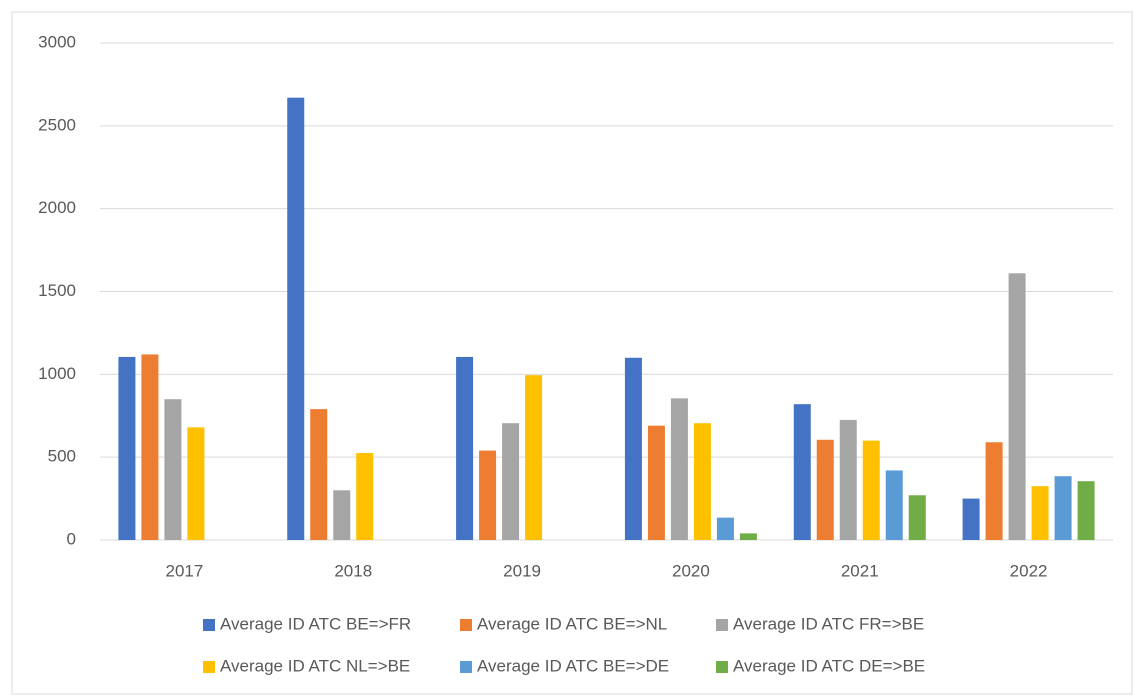 The width and height of the screenshot is (1133, 700). Describe the element at coordinates (57, 41) in the screenshot. I see `y-tick-label: 3000` at that location.